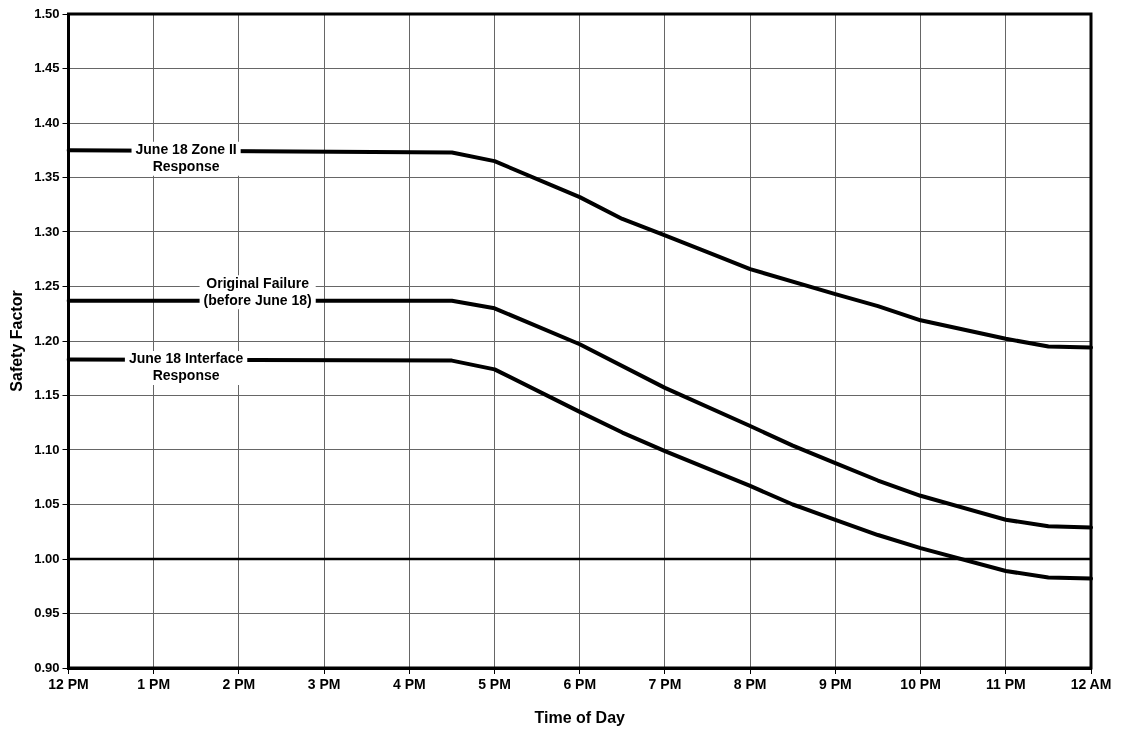 This screenshot has width=1131, height=736. Describe the element at coordinates (47, 449) in the screenshot. I see `y-tick-label: 1.10` at that location.